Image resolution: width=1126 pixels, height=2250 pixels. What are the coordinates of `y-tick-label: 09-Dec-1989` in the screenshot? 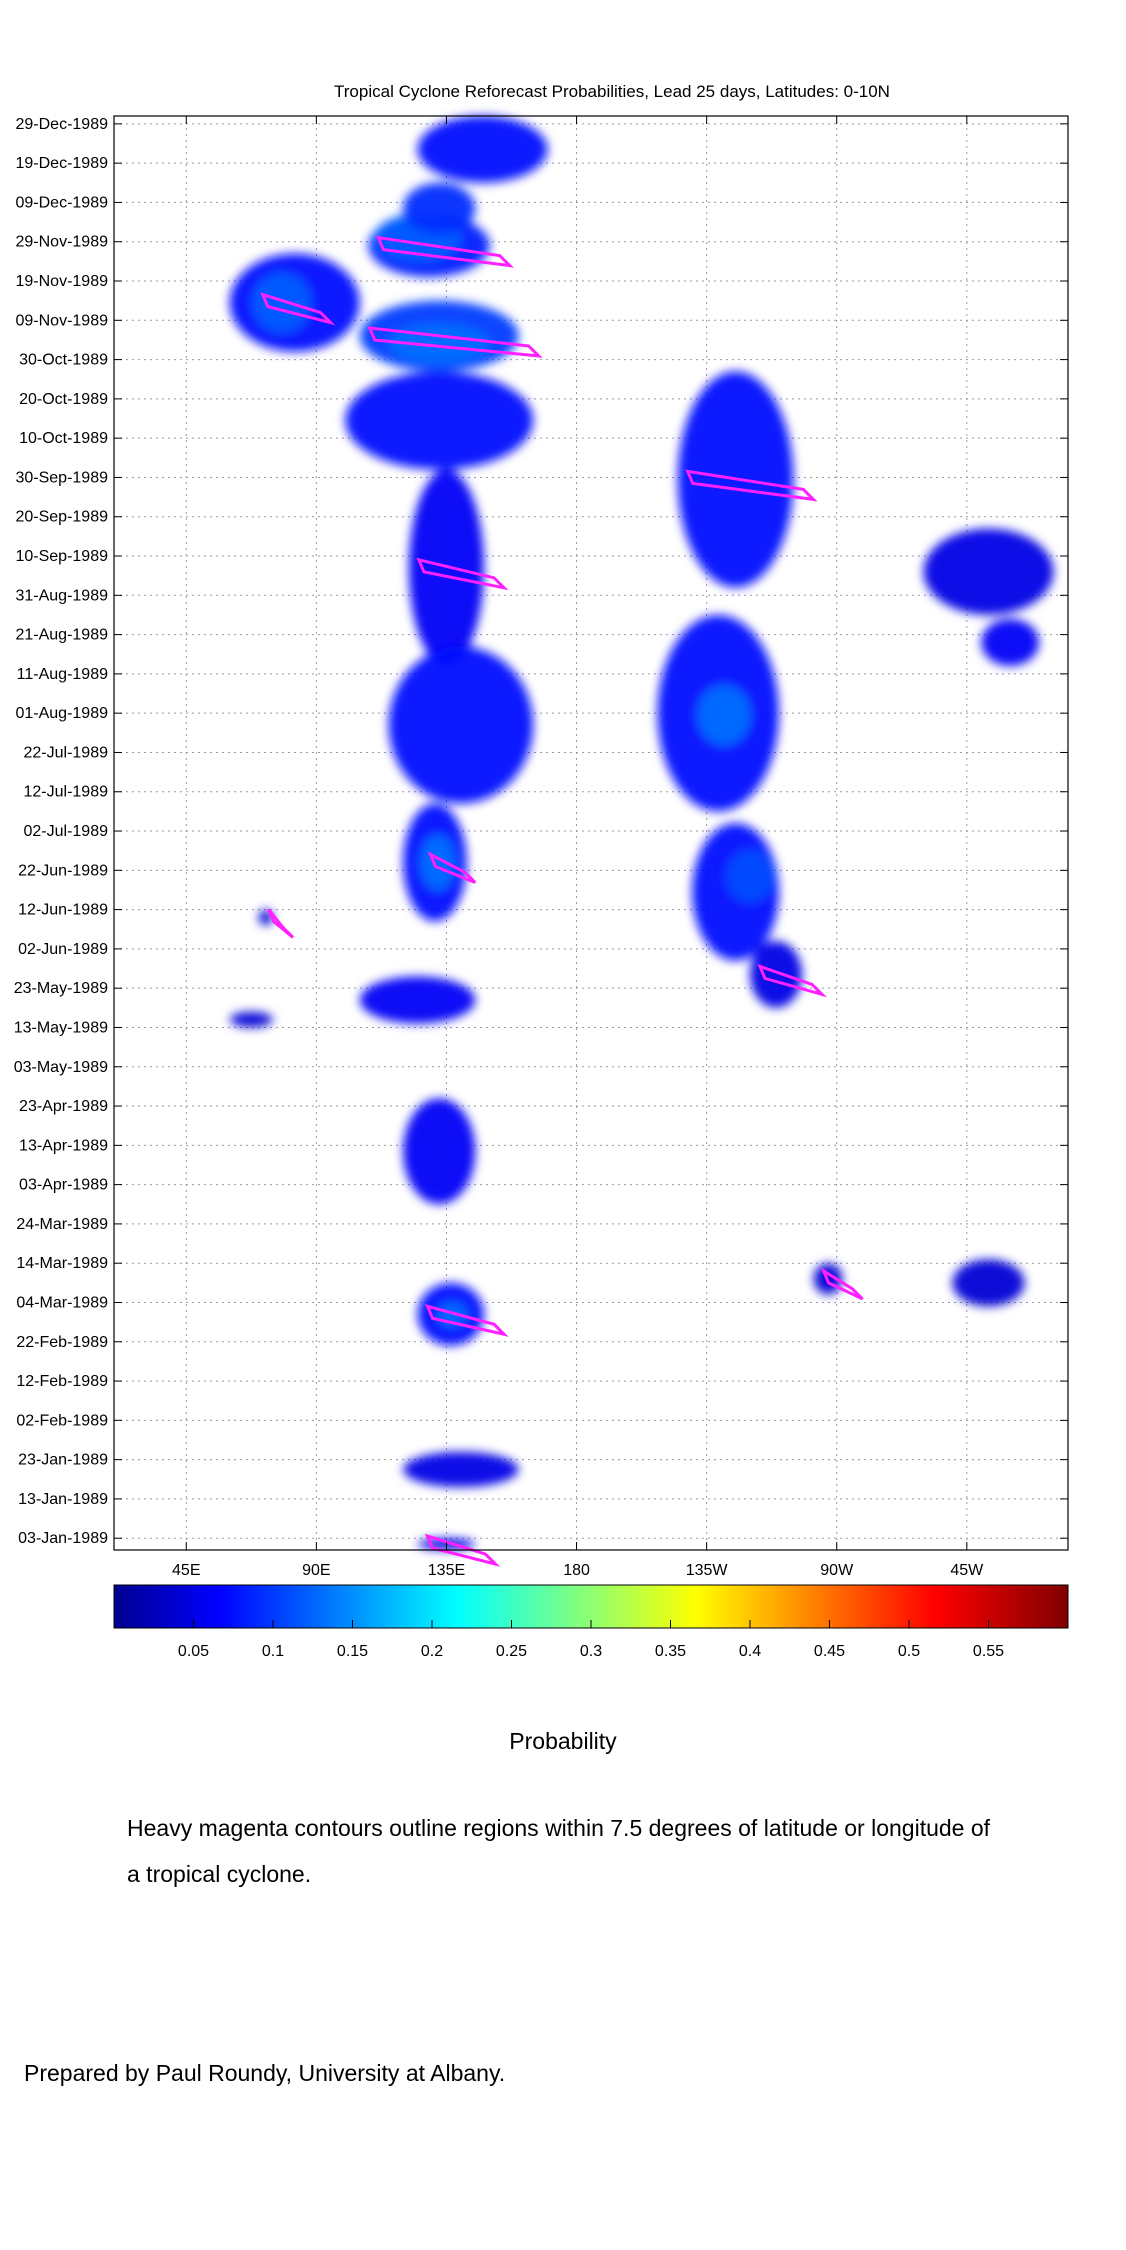 It's located at (62, 202).